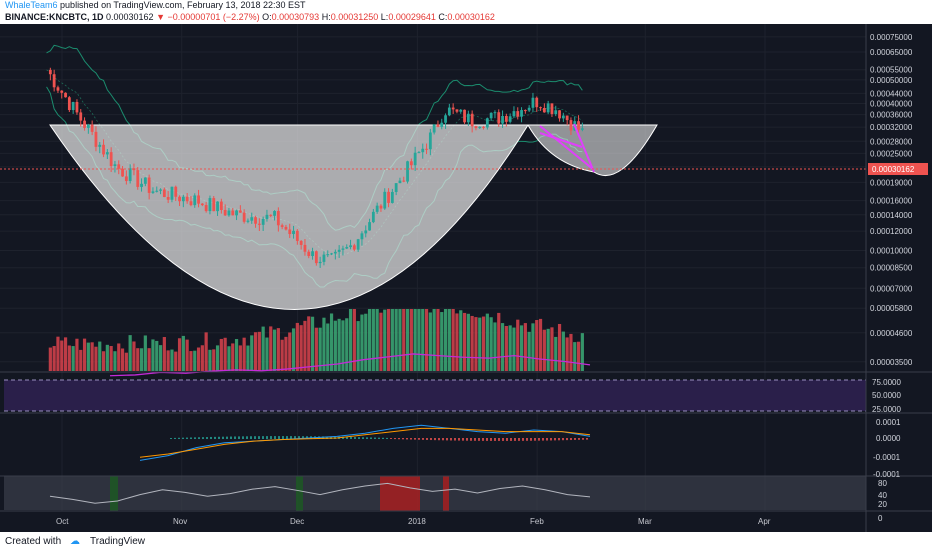  What do you see at coordinates (297, 521) in the screenshot?
I see `time-tick-dec: Dec` at bounding box center [297, 521].